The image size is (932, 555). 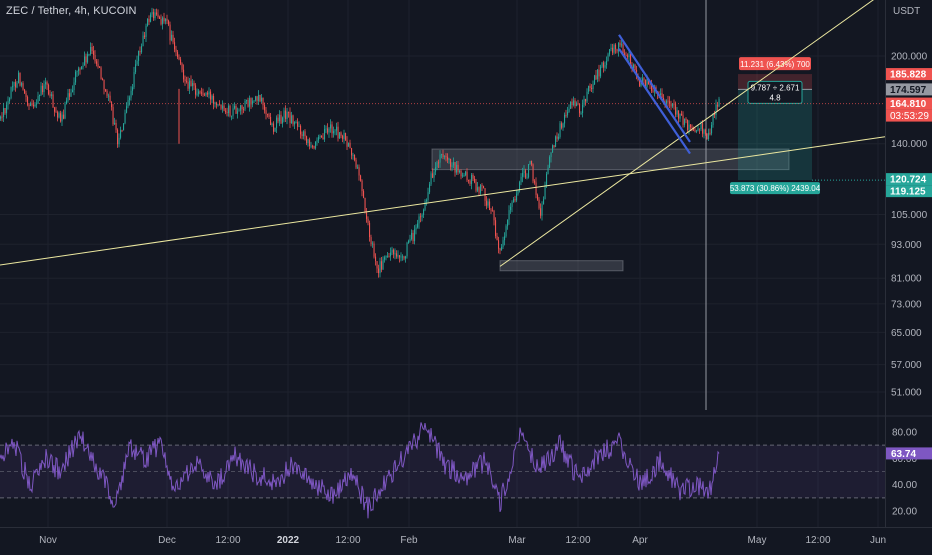 What do you see at coordinates (909, 103) in the screenshot?
I see `last-price-badge` at bounding box center [909, 103].